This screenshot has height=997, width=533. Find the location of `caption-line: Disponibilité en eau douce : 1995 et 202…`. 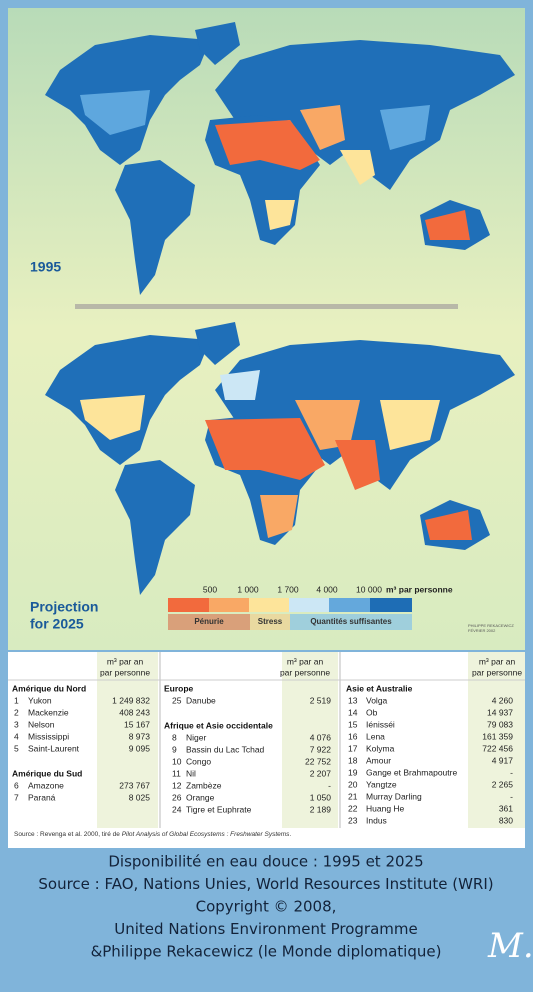

caption-line: Disponibilité en eau douce : 1995 et 202… is located at coordinates (265, 862).